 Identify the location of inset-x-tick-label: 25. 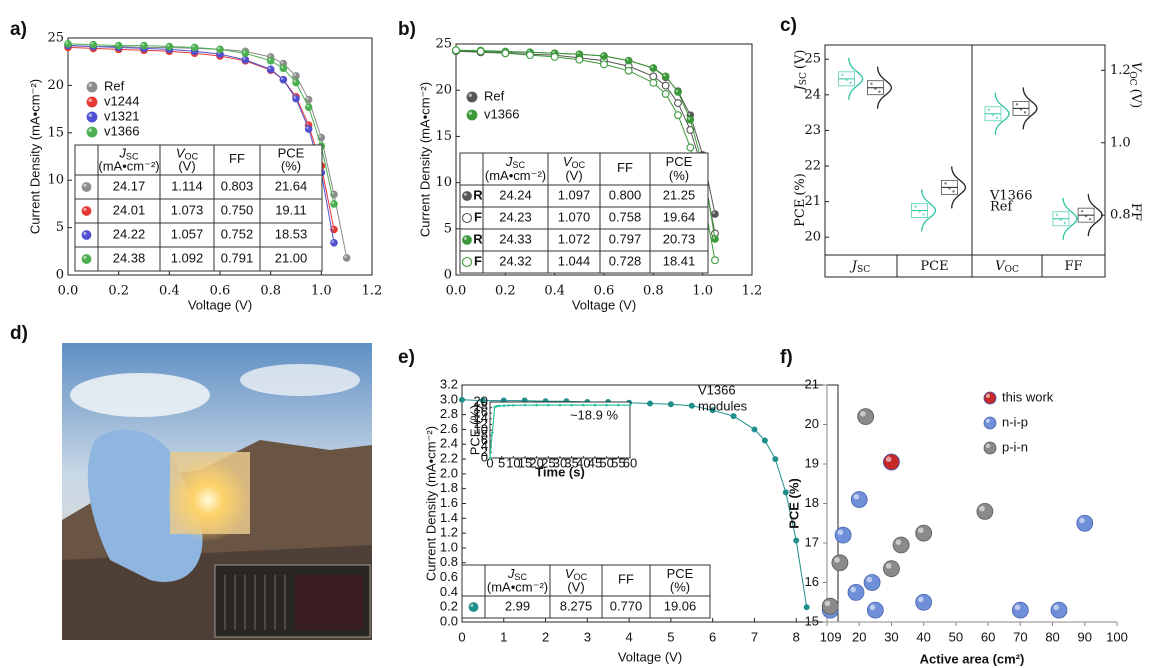
(548, 462).